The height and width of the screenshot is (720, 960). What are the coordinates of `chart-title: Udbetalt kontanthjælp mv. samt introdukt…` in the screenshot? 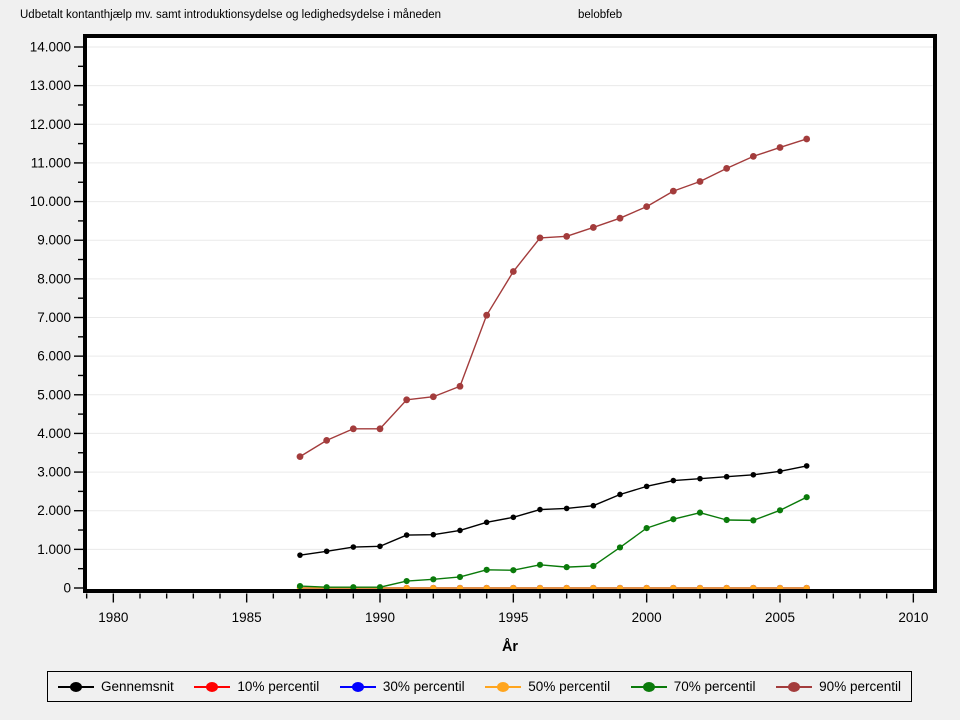 It's located at (231, 15).